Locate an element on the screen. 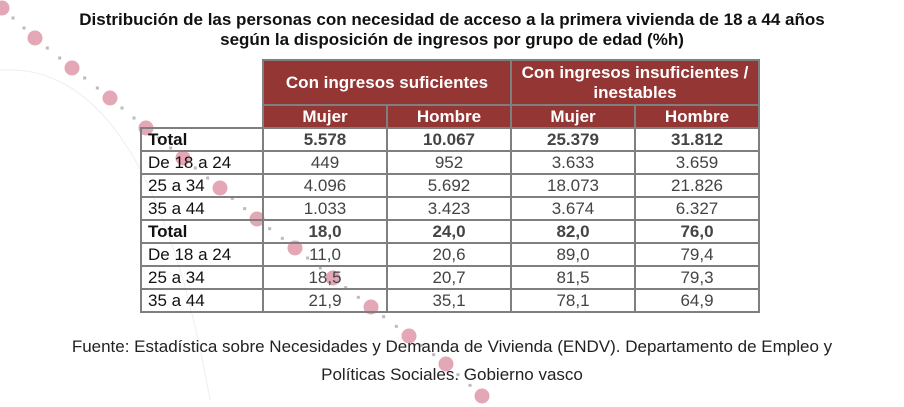 Image resolution: width=904 pixels, height=407 pixels. table-cell: 10.067 is located at coordinates (449, 139).